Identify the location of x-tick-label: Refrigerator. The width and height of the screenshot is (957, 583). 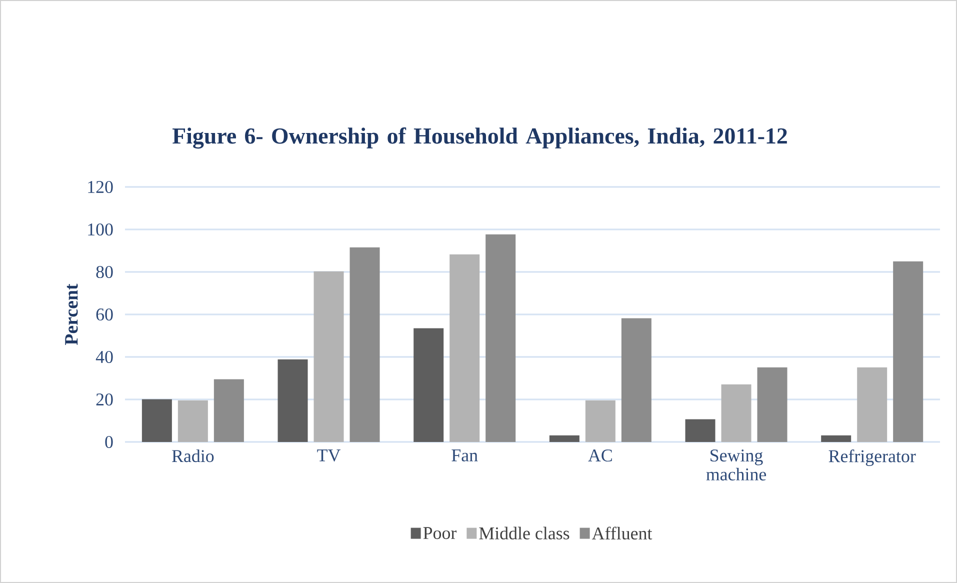
(872, 458).